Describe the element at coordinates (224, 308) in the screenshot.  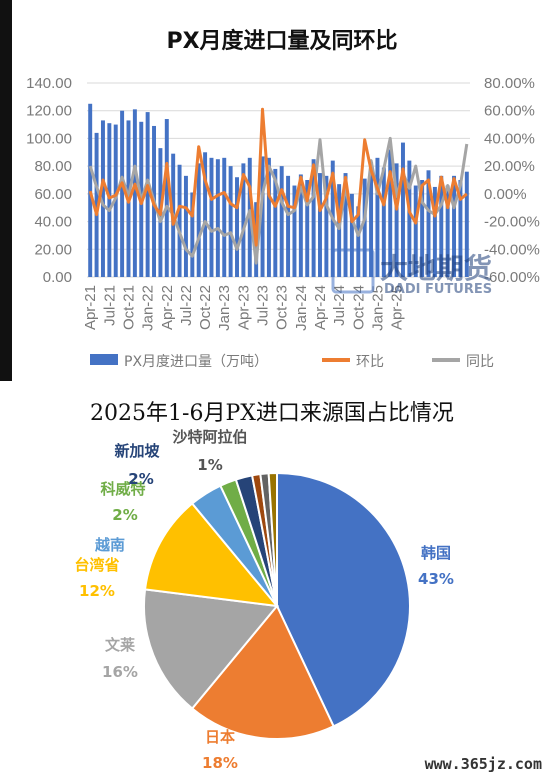
I see `x-tick-label: Jan-23` at that location.